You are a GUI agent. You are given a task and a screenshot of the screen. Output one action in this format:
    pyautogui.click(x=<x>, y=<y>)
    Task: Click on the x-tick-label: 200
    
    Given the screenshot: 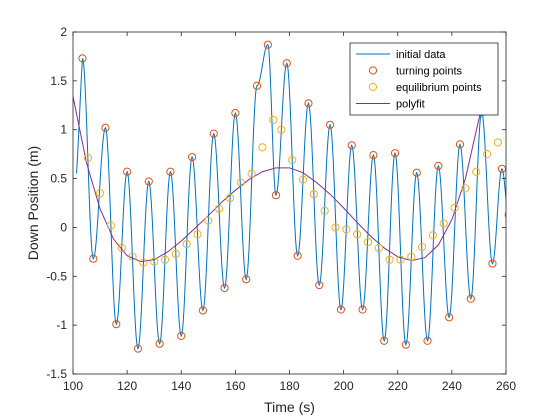 What is the action you would take?
    pyautogui.click(x=344, y=386)
    